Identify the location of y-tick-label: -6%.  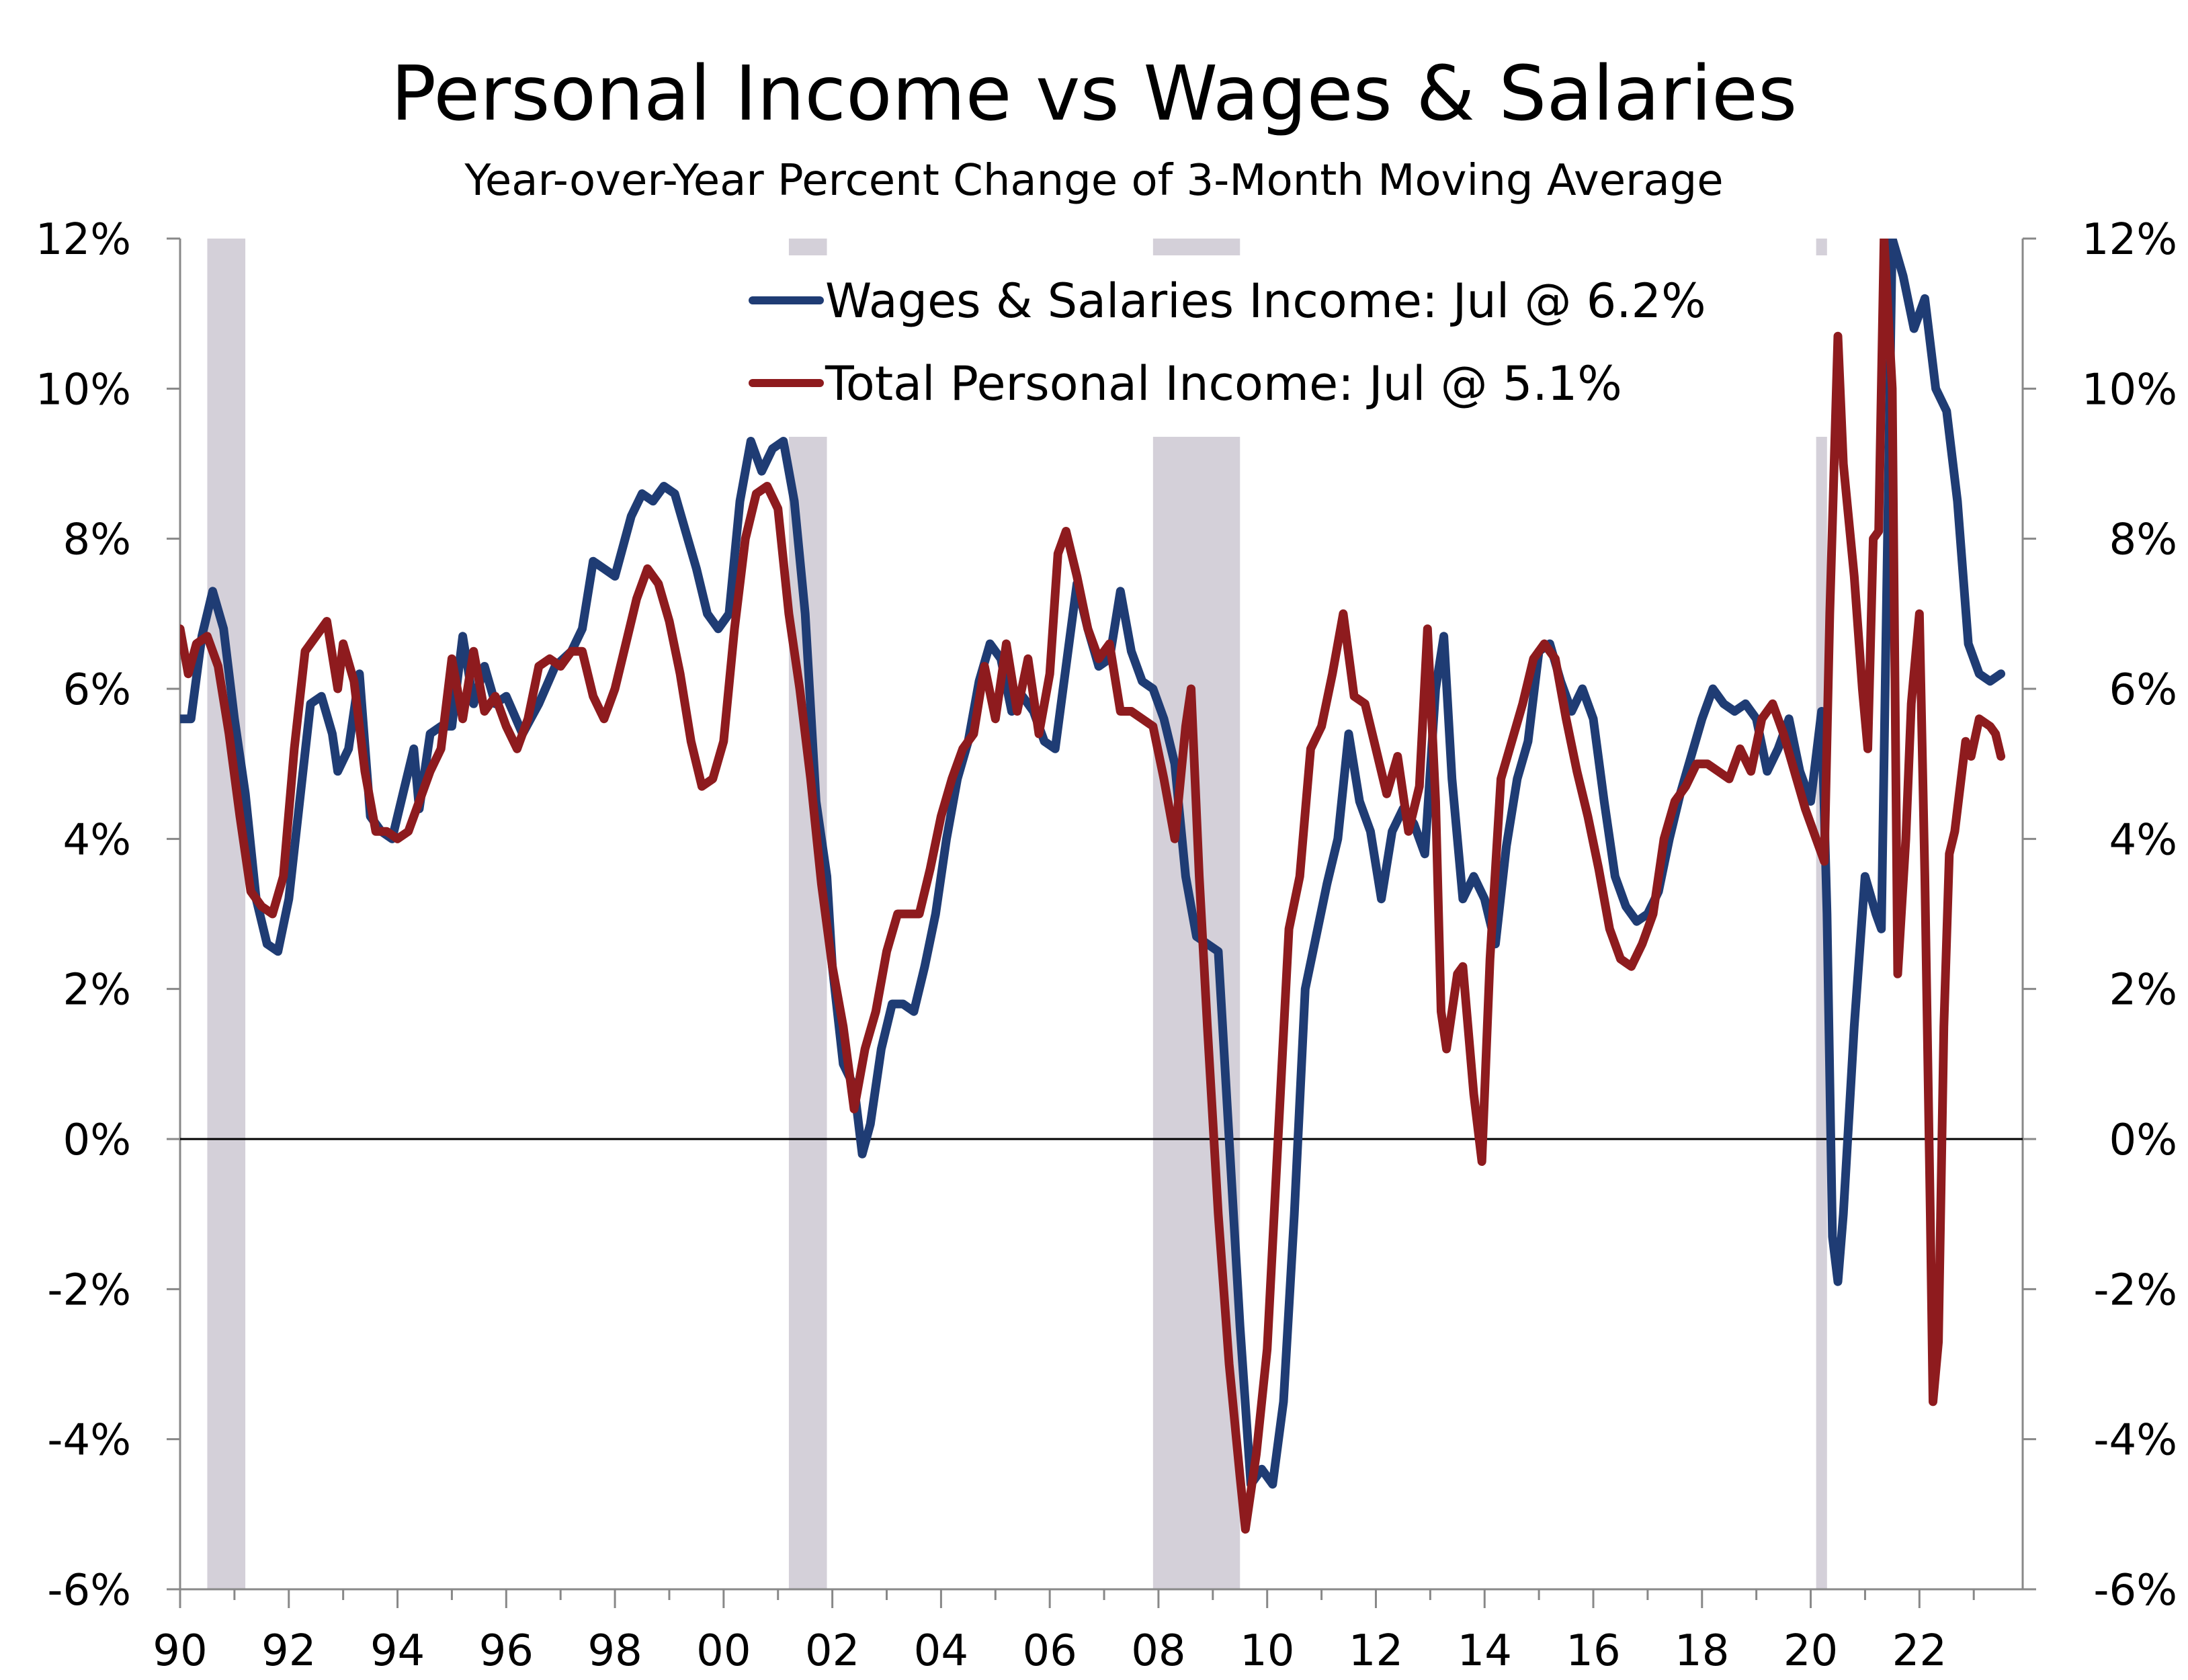
(89, 1590).